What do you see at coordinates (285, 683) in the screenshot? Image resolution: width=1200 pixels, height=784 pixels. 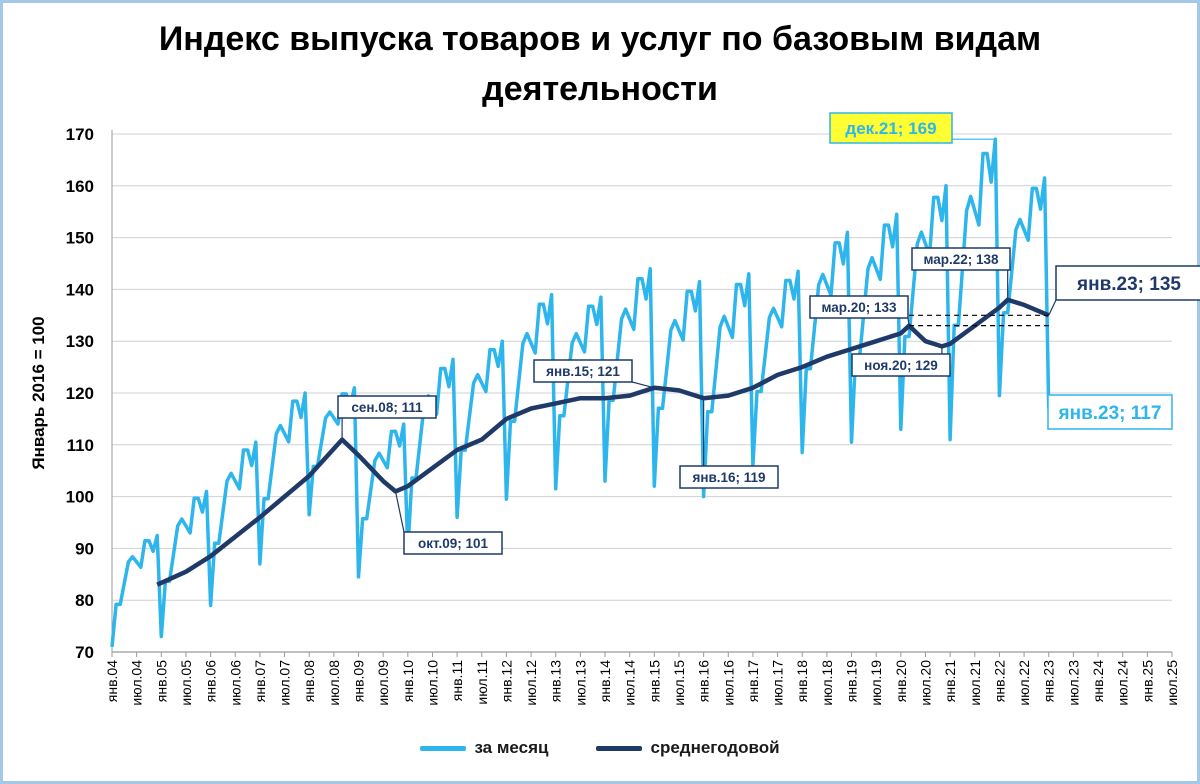 I see `x-tick-label: июл.07` at bounding box center [285, 683].